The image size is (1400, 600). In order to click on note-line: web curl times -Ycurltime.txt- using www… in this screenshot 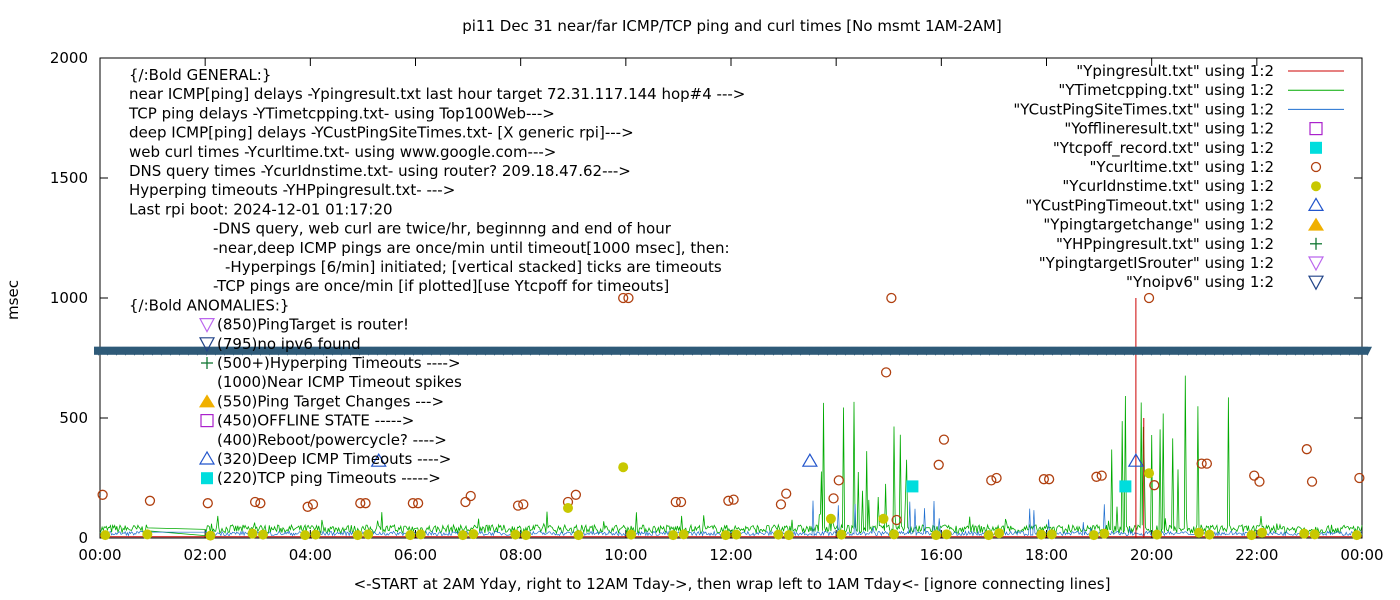, I will do `click(342, 152)`.